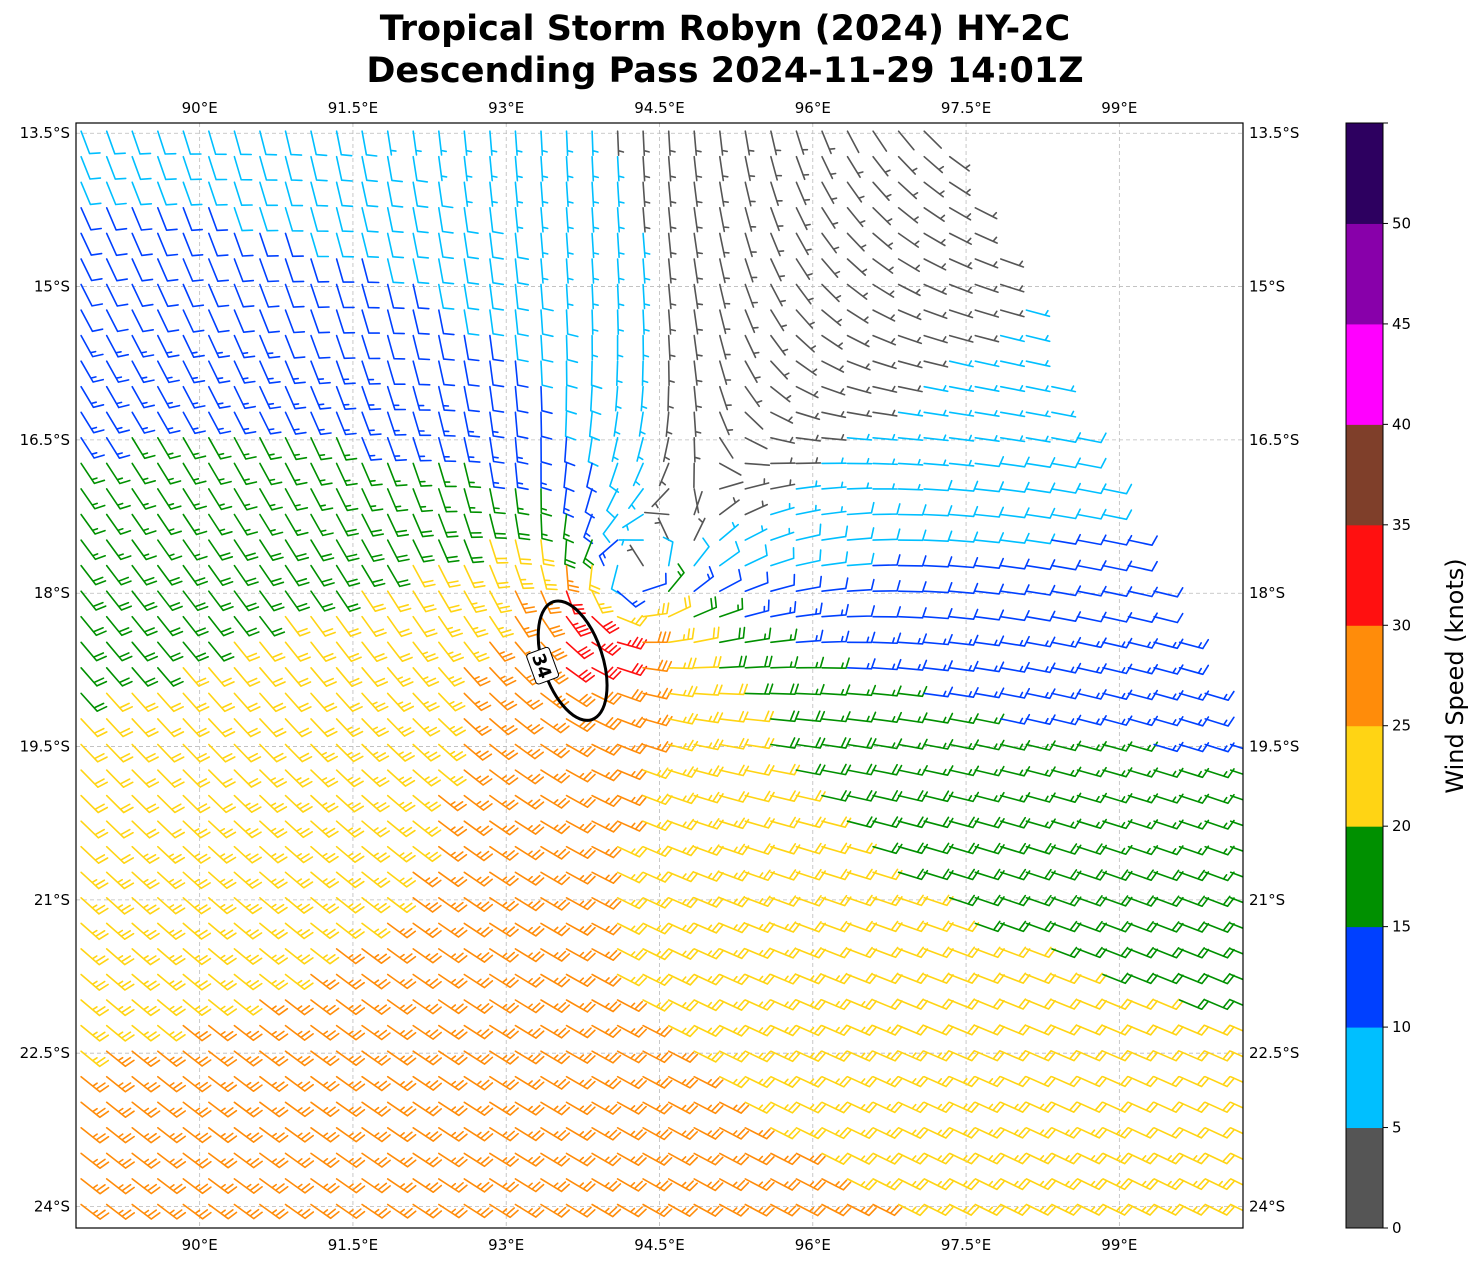  I want to click on y-tick-label-right: 13.5°S, so click(1274, 133).